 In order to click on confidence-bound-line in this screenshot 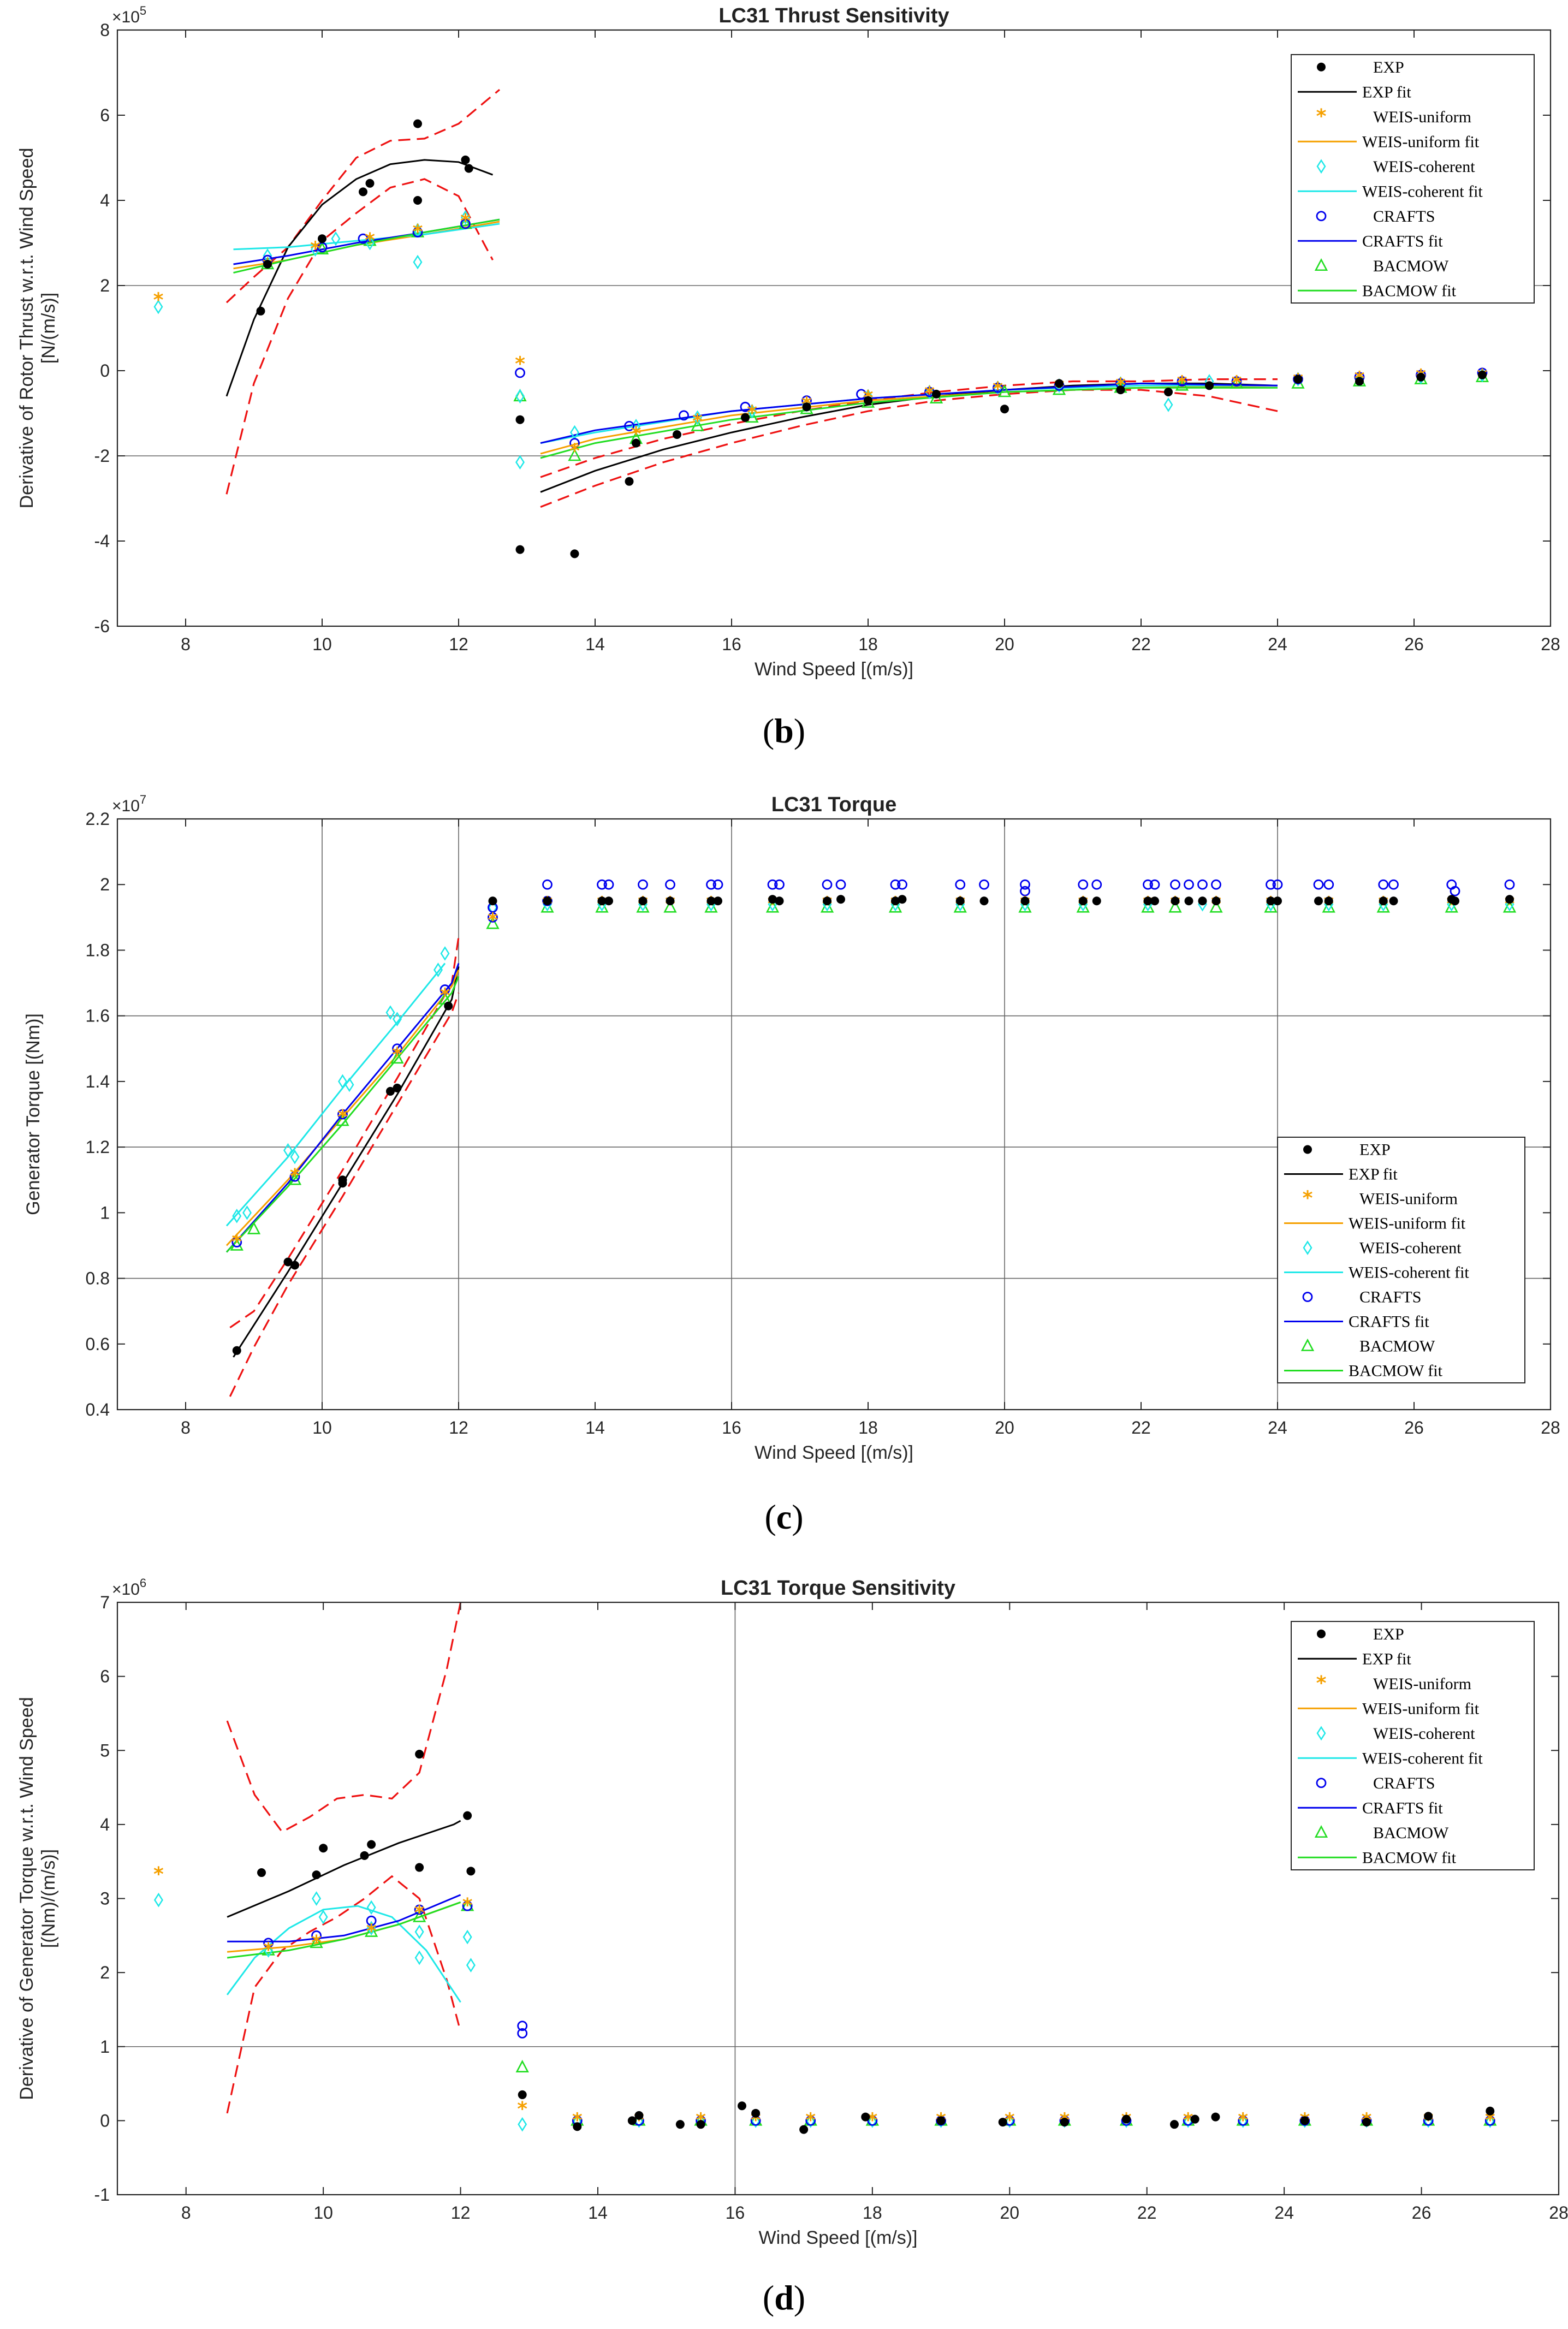, I will do `click(345, 1195)`.